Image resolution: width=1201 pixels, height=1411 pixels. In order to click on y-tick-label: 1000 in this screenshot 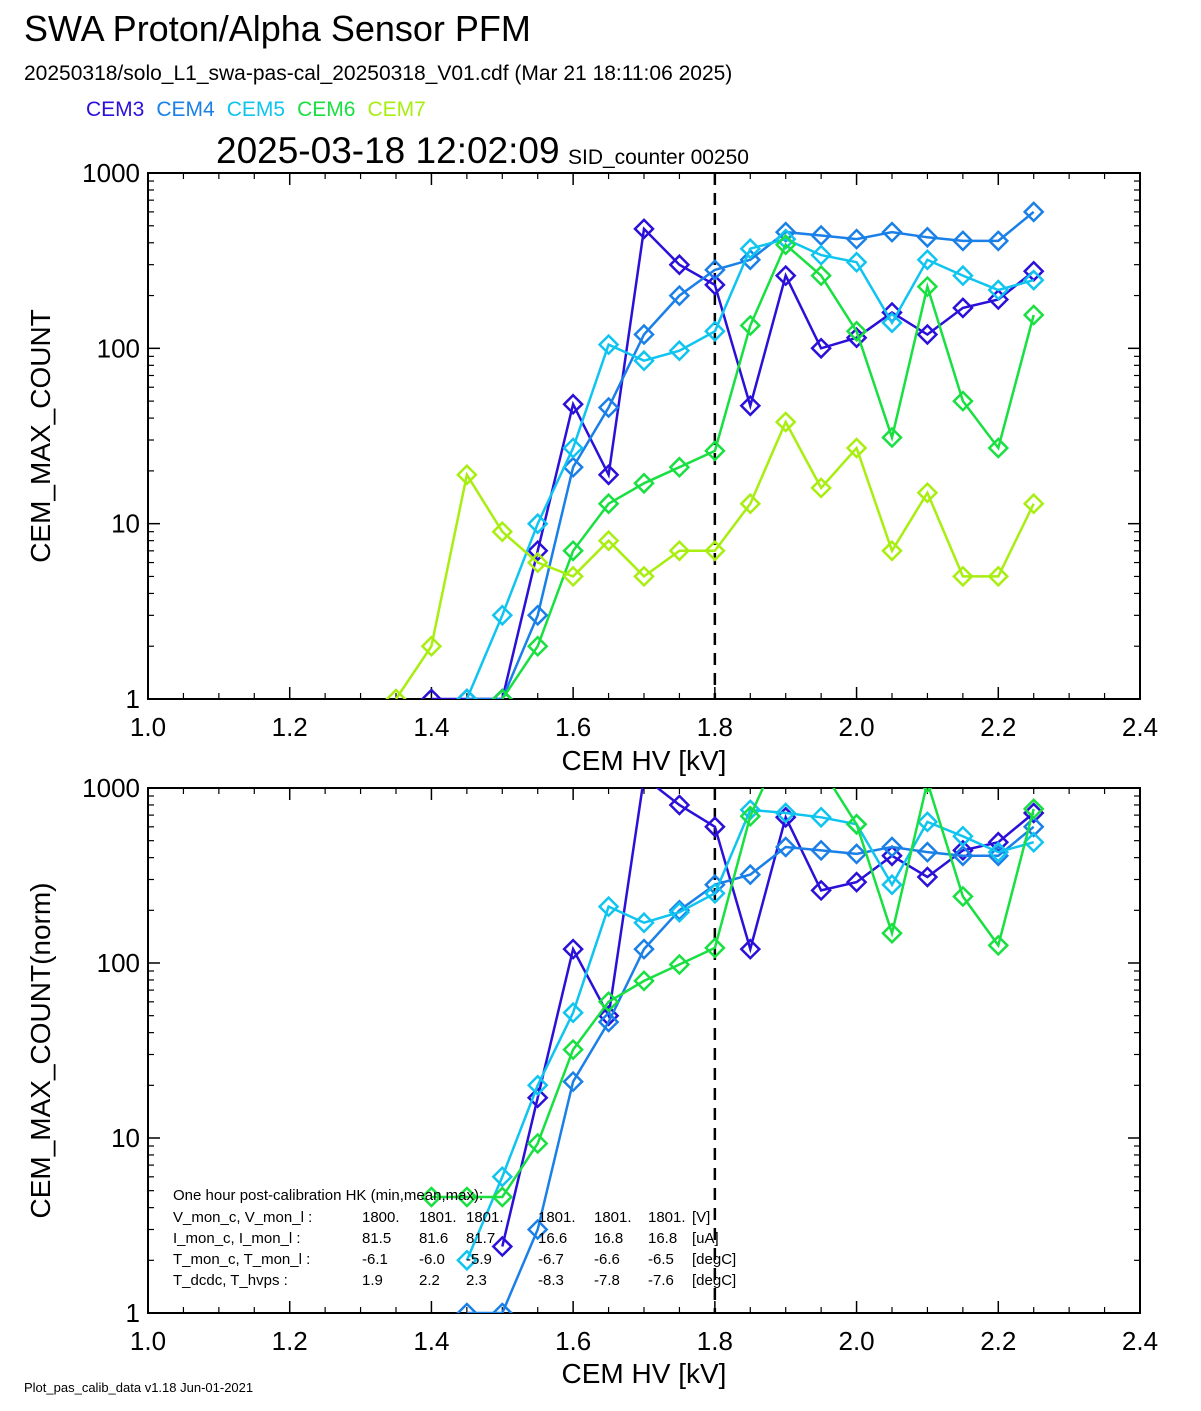, I will do `click(111, 788)`.